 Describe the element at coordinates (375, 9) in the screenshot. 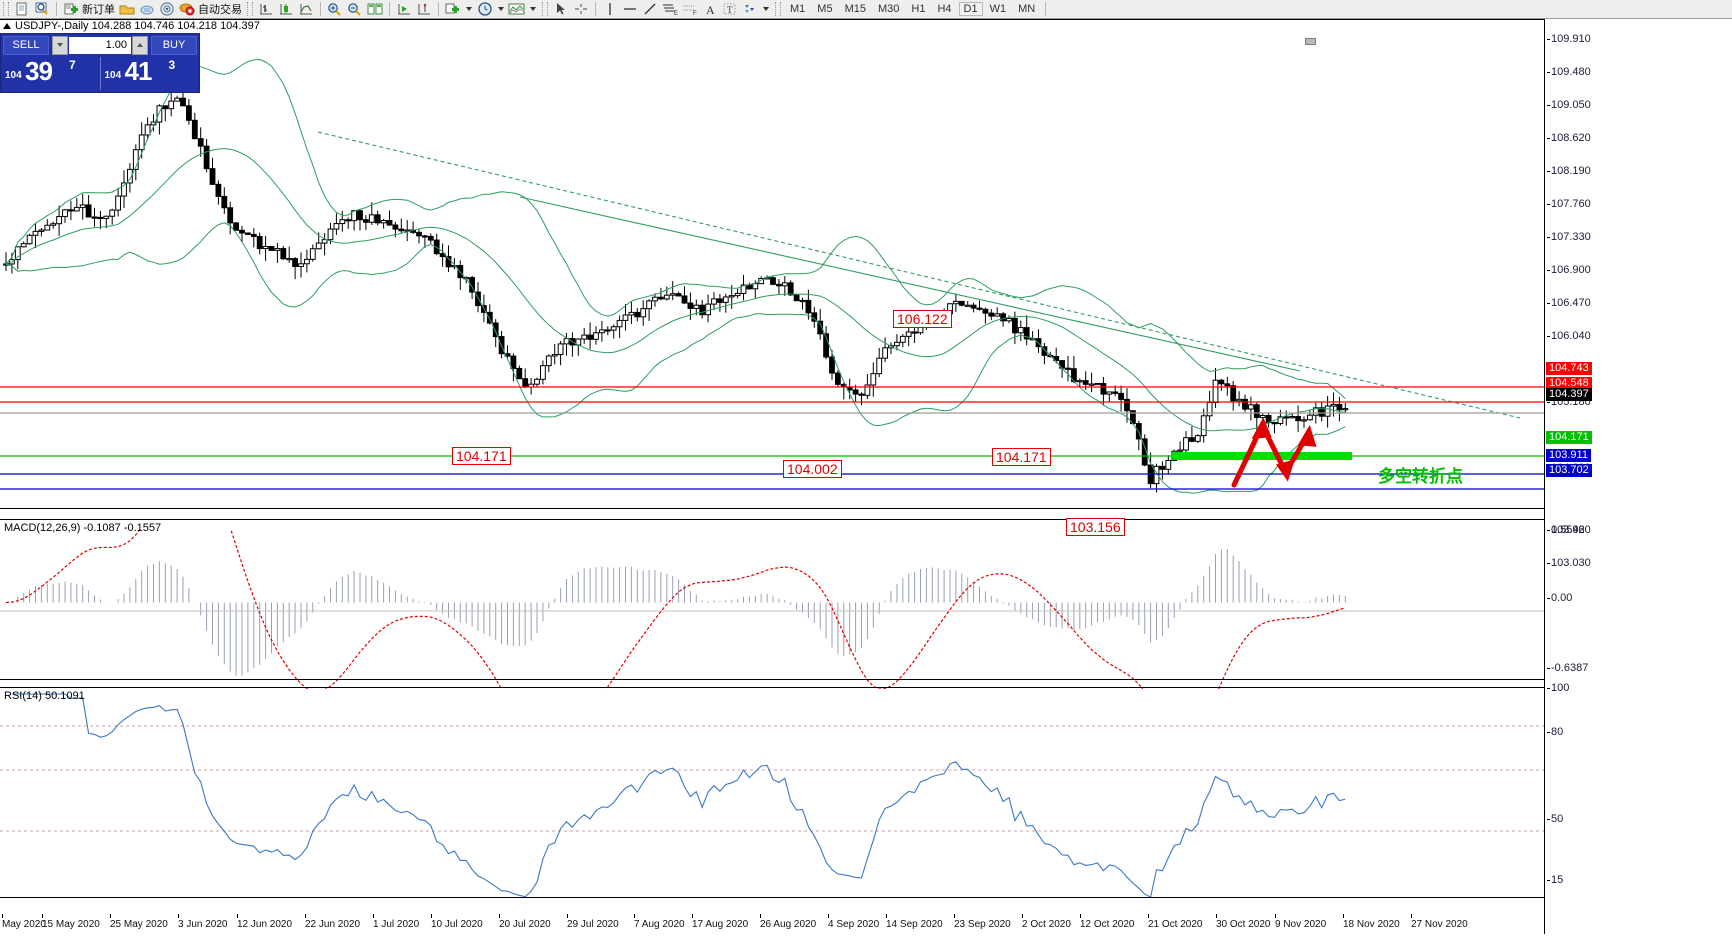

I see `tile-windows-icon` at that location.